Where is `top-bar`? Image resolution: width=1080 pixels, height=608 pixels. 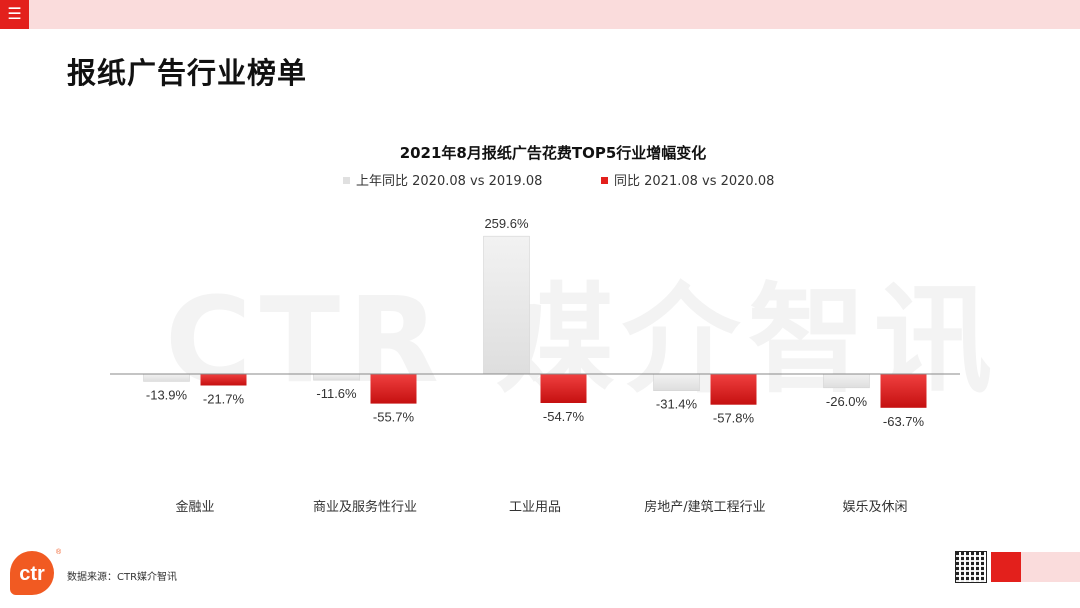
top-bar is located at coordinates (540, 14).